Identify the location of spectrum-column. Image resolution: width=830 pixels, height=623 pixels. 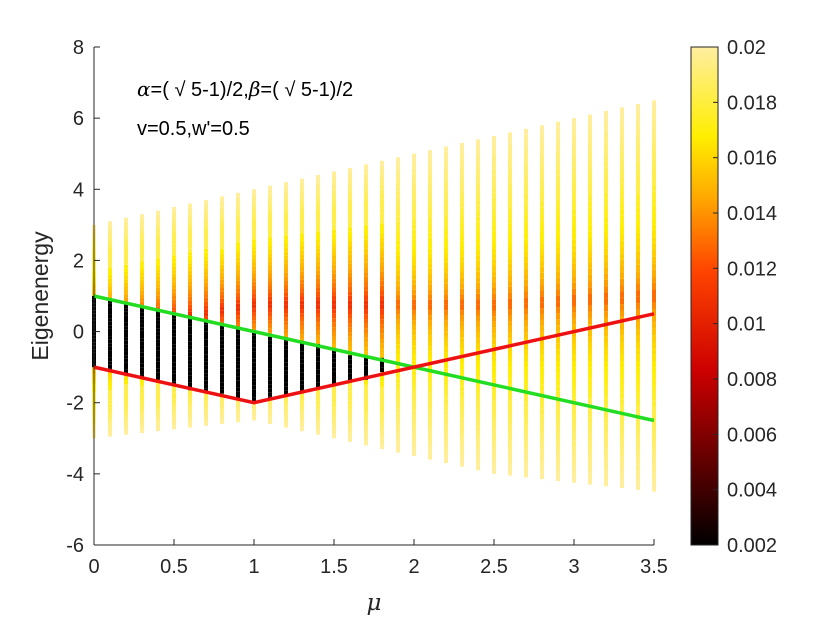
(270, 305).